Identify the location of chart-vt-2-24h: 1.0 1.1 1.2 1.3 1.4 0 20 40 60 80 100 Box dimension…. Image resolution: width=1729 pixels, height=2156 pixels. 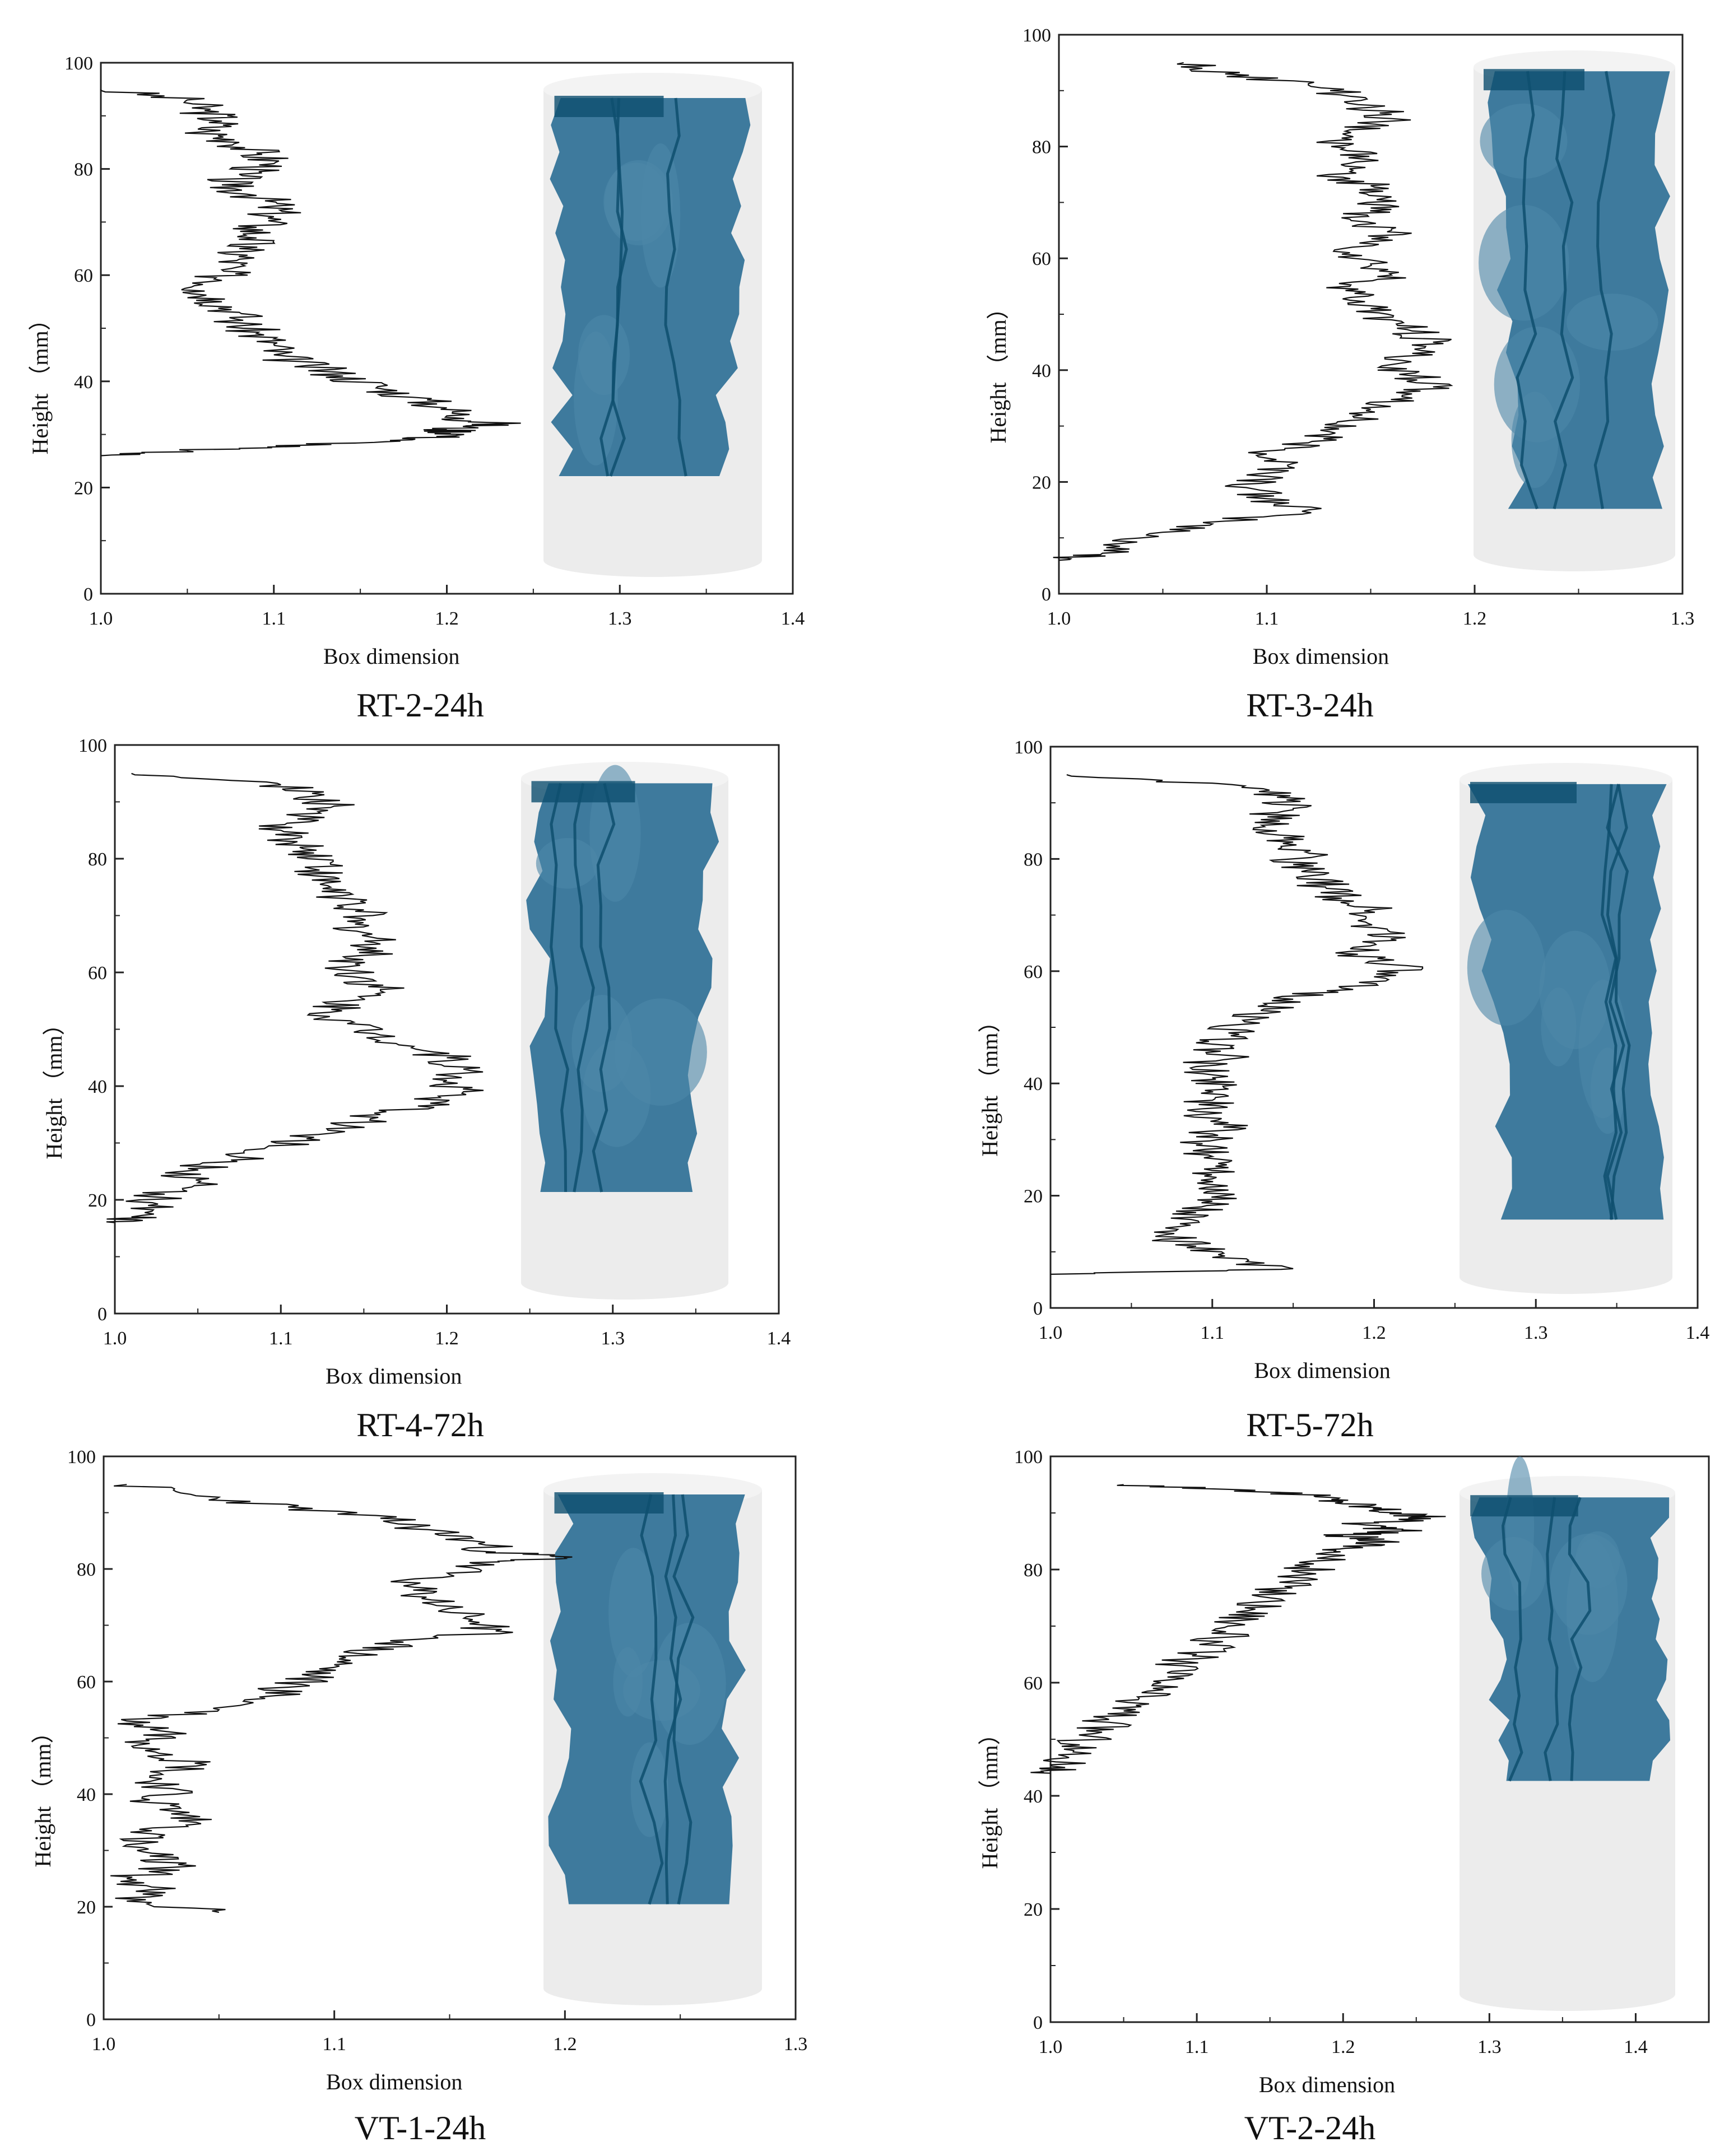
(1343, 1772).